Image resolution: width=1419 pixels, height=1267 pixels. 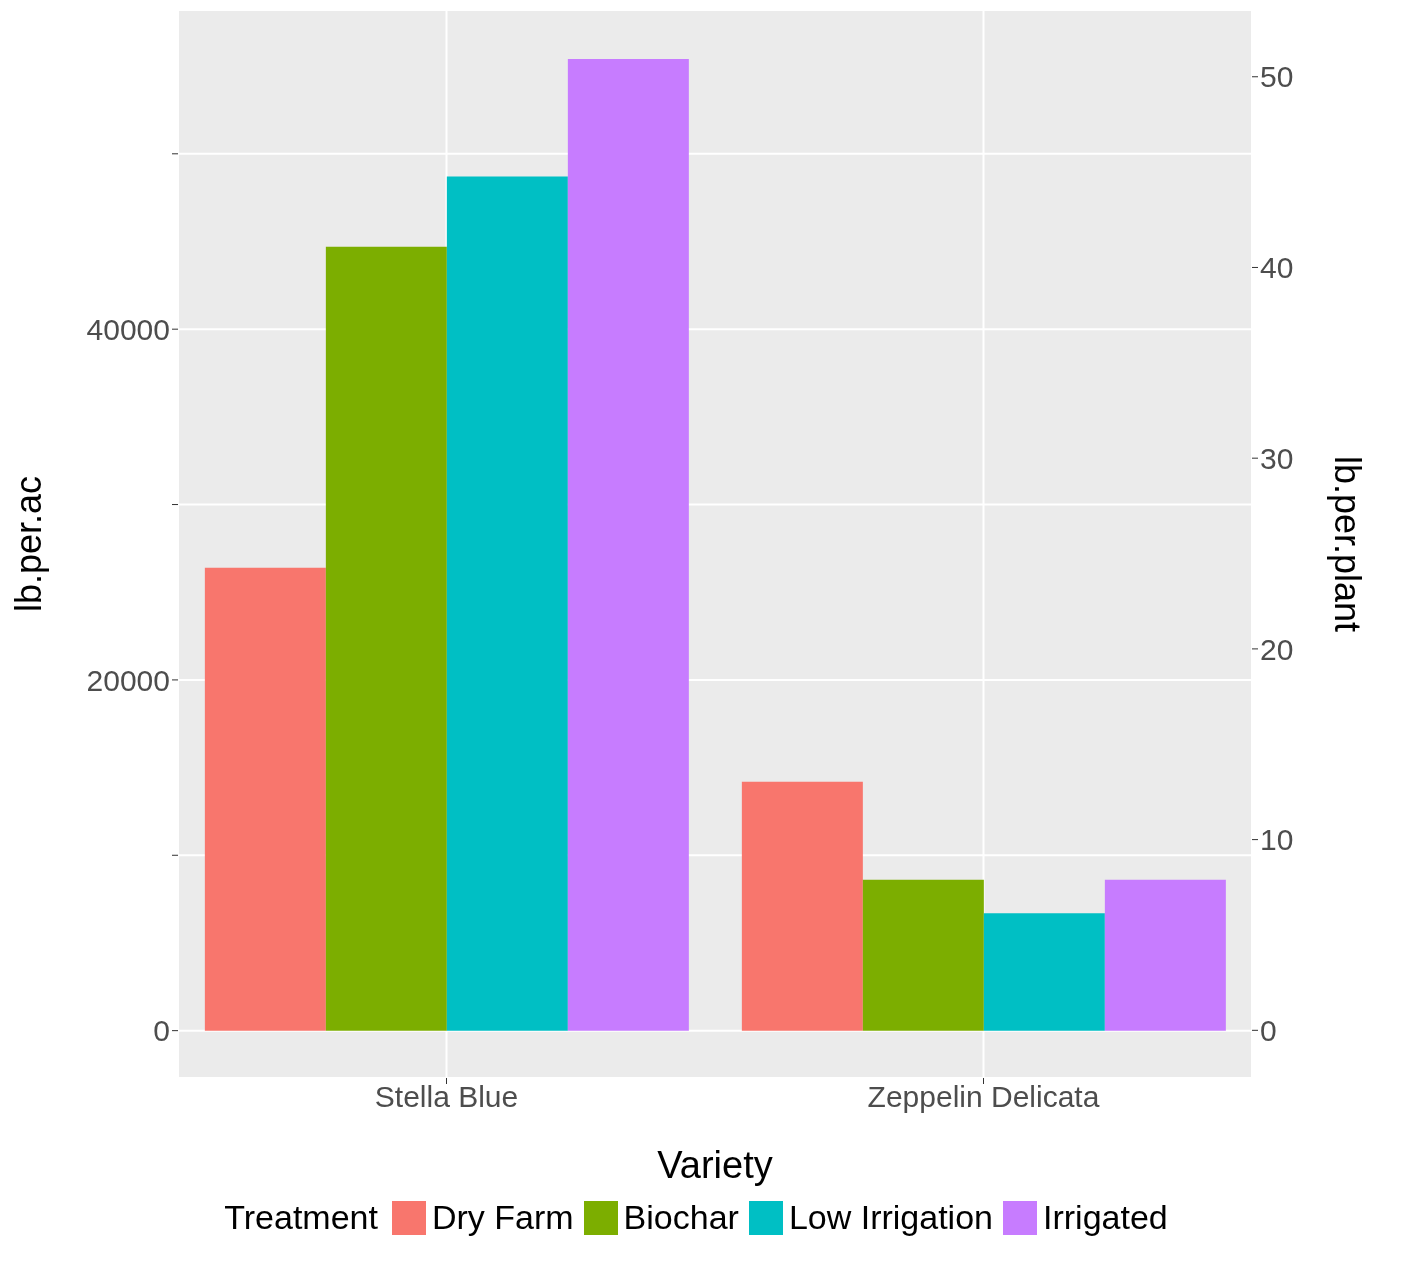 I want to click on y-tick-label: 40000, so click(x=128, y=329).